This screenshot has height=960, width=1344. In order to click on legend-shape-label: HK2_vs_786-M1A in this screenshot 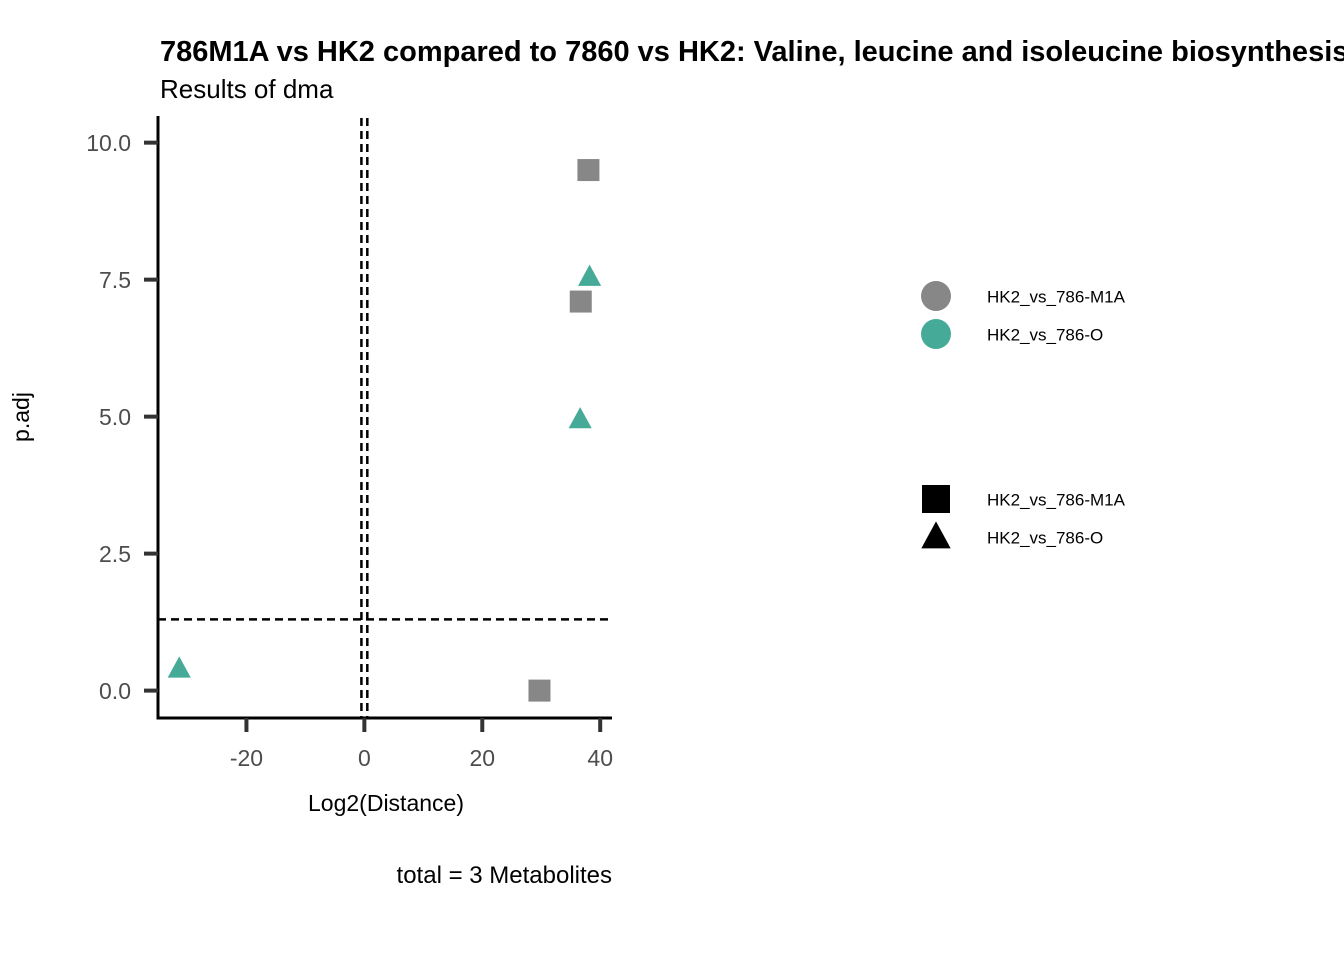, I will do `click(1056, 500)`.